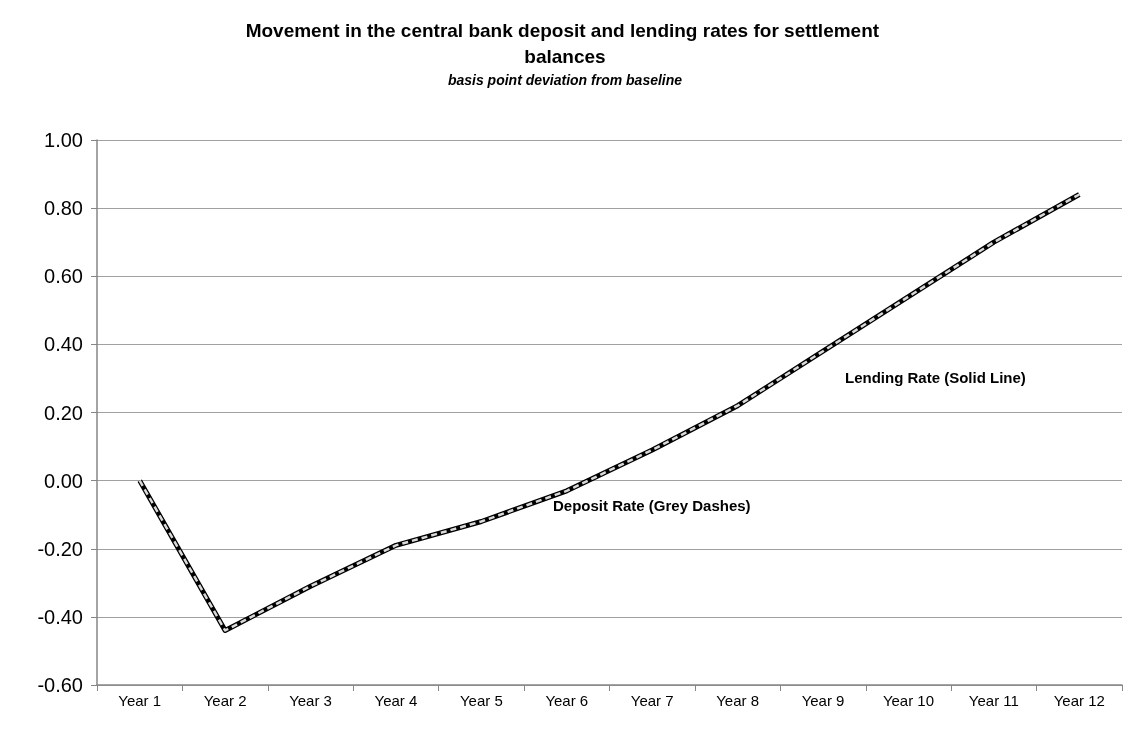 The height and width of the screenshot is (742, 1130). Describe the element at coordinates (567, 700) in the screenshot. I see `x-tick-label: Year 6` at that location.